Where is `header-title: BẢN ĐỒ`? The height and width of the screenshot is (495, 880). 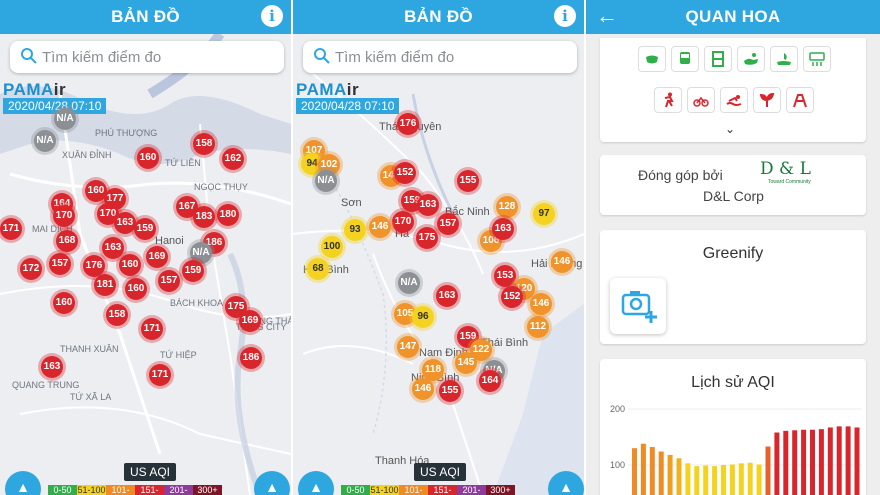
header-title: BẢN ĐỒ is located at coordinates (438, 16).